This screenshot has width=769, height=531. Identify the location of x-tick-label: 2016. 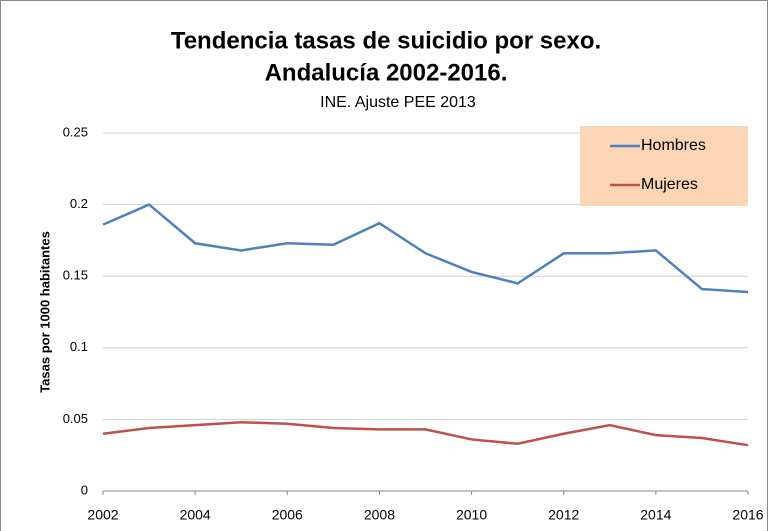
(747, 515).